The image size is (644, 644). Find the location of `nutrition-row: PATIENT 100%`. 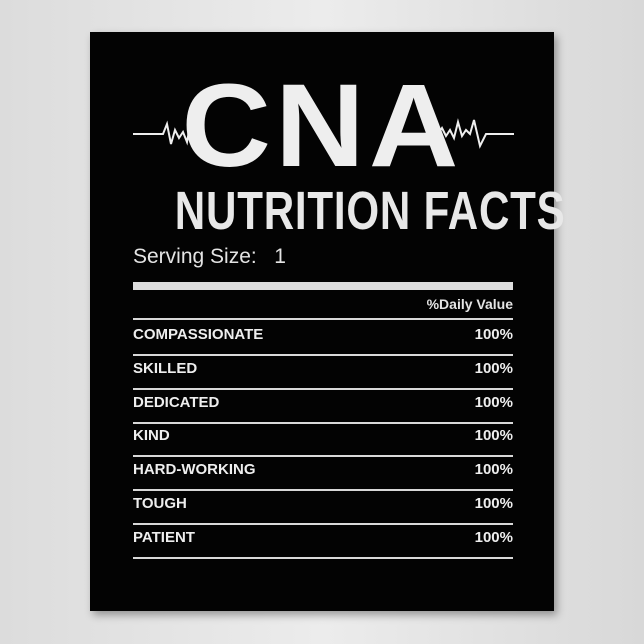

nutrition-row: PATIENT 100% is located at coordinates (323, 538).